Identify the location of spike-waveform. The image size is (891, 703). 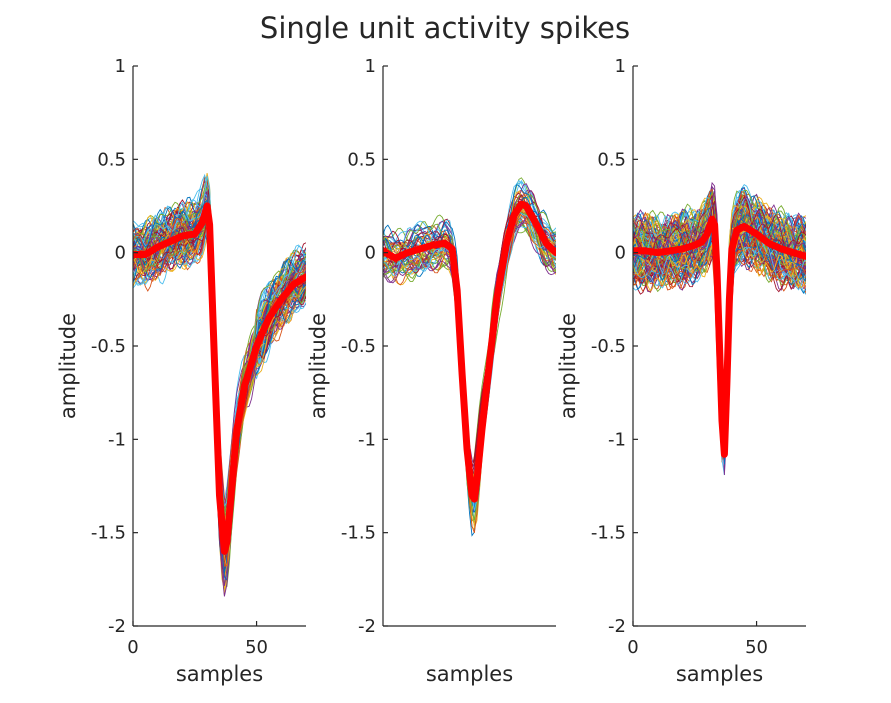
(469, 372).